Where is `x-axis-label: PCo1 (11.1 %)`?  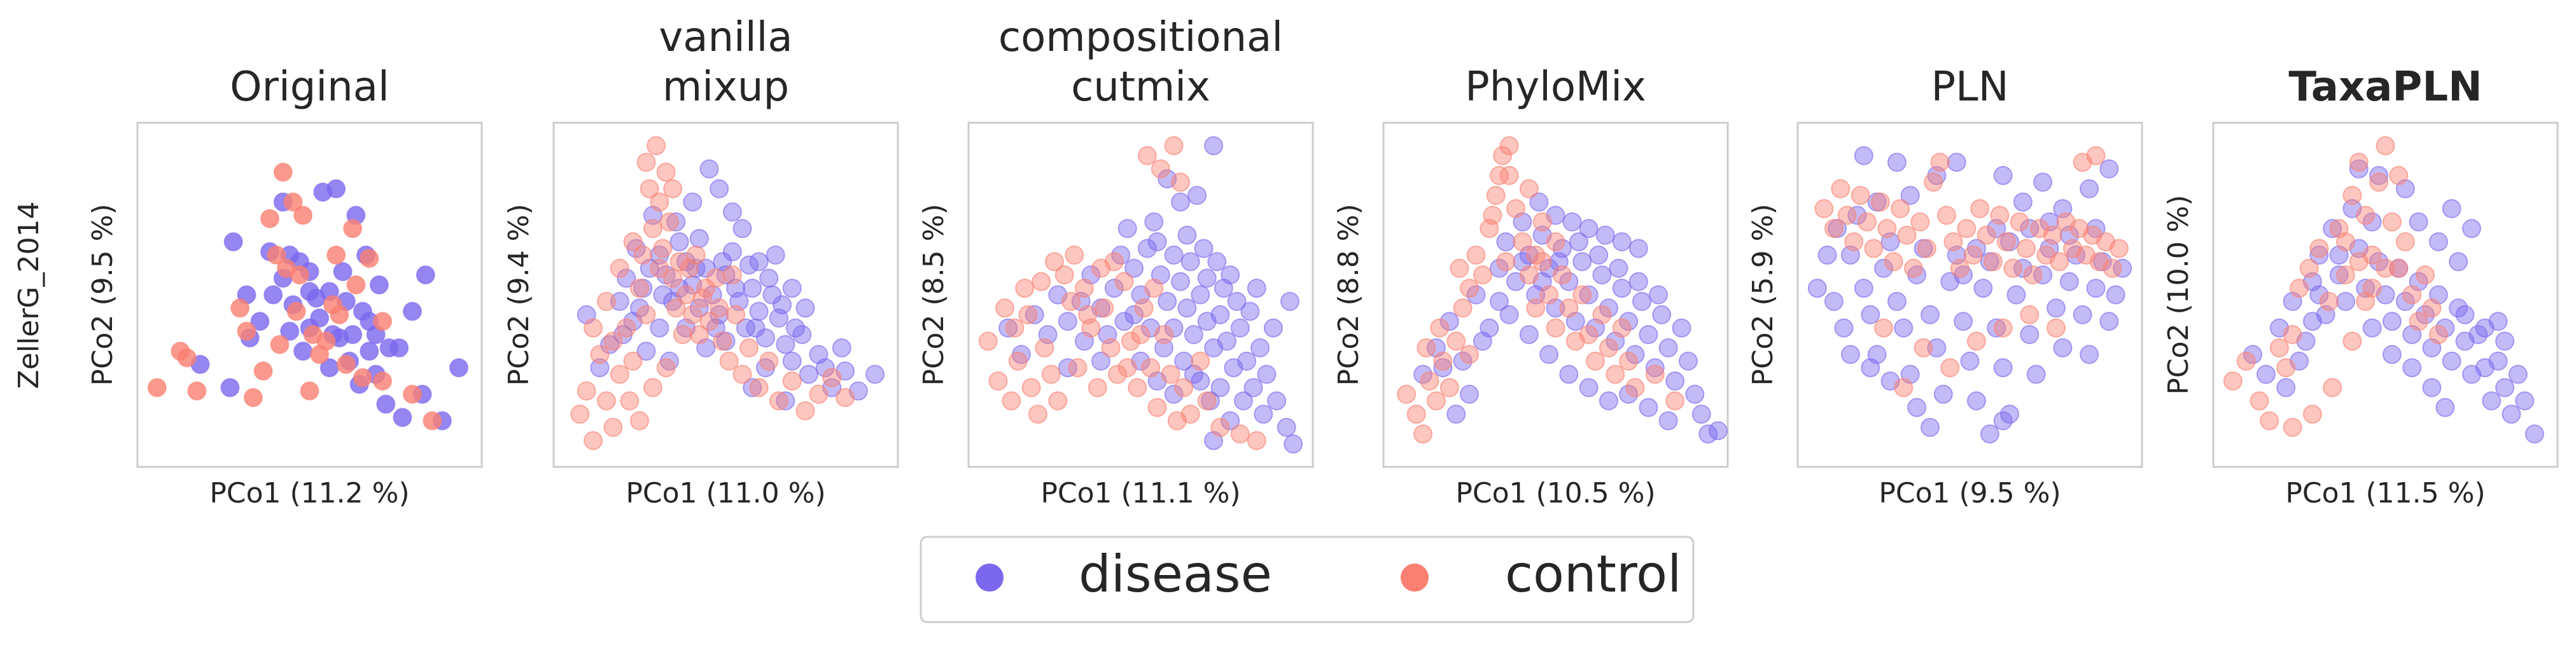
x-axis-label: PCo1 (11.1 %) is located at coordinates (1140, 494).